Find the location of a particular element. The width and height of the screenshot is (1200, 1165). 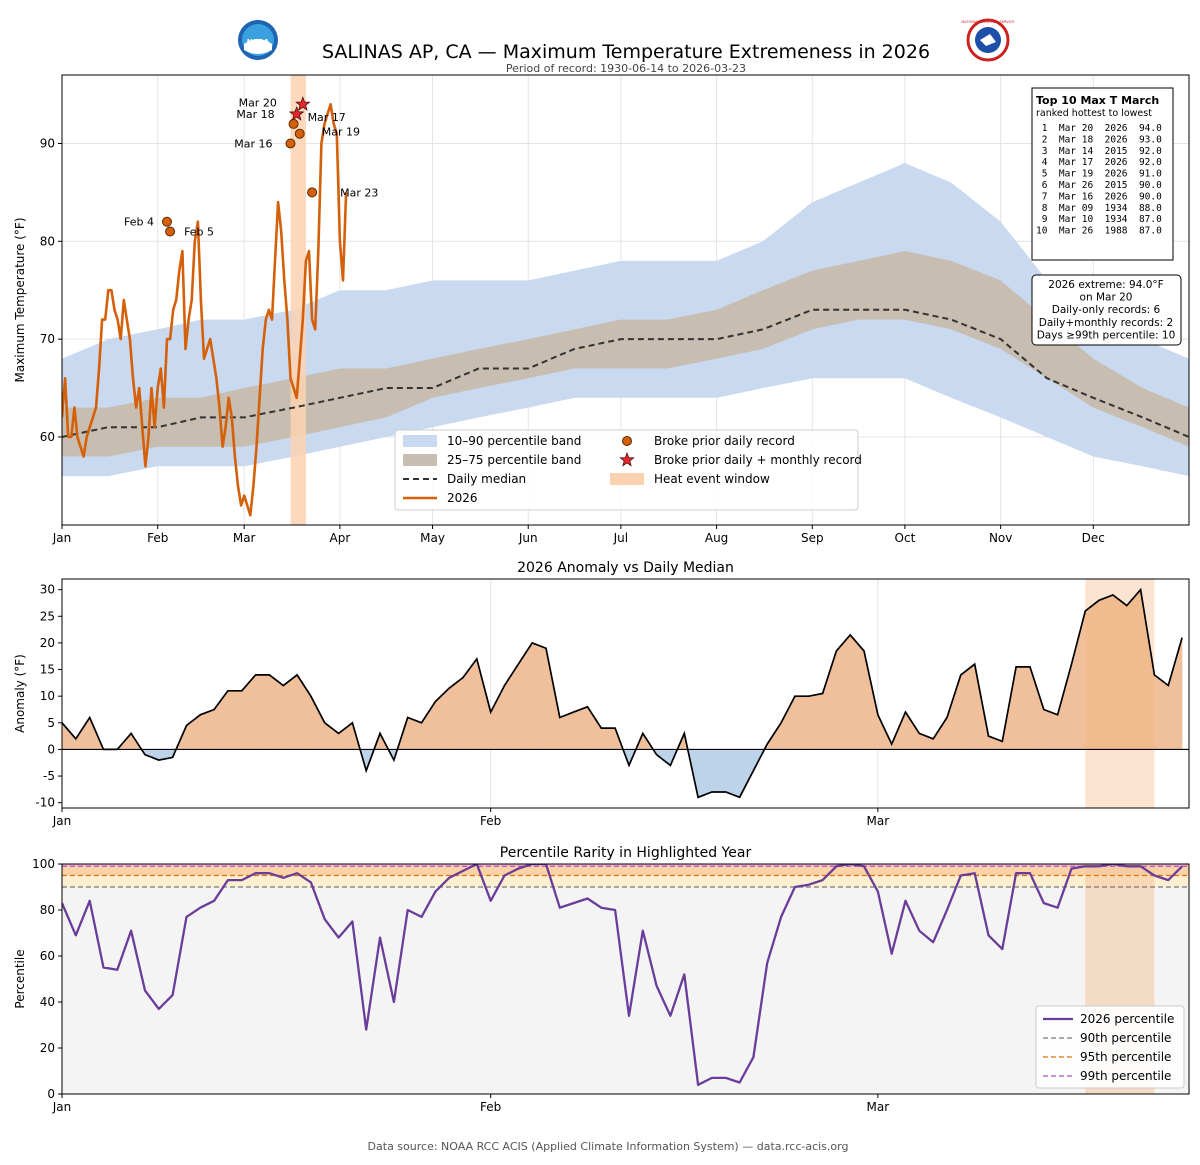

top10-row: 1 Mar 20 2026 94.0 is located at coordinates (1099, 128).